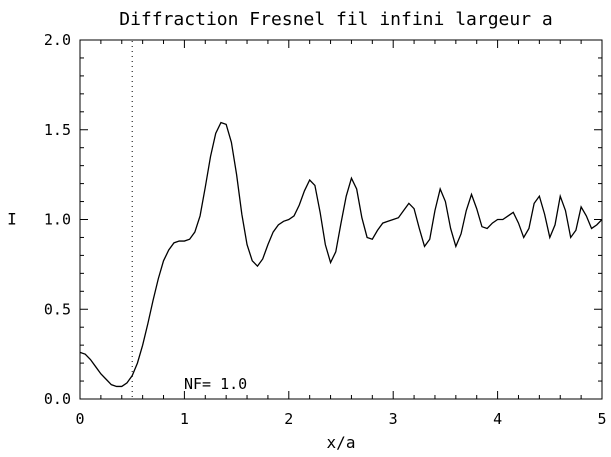  Describe the element at coordinates (57, 40) in the screenshot. I see `y-tick-label: 2.0` at that location.